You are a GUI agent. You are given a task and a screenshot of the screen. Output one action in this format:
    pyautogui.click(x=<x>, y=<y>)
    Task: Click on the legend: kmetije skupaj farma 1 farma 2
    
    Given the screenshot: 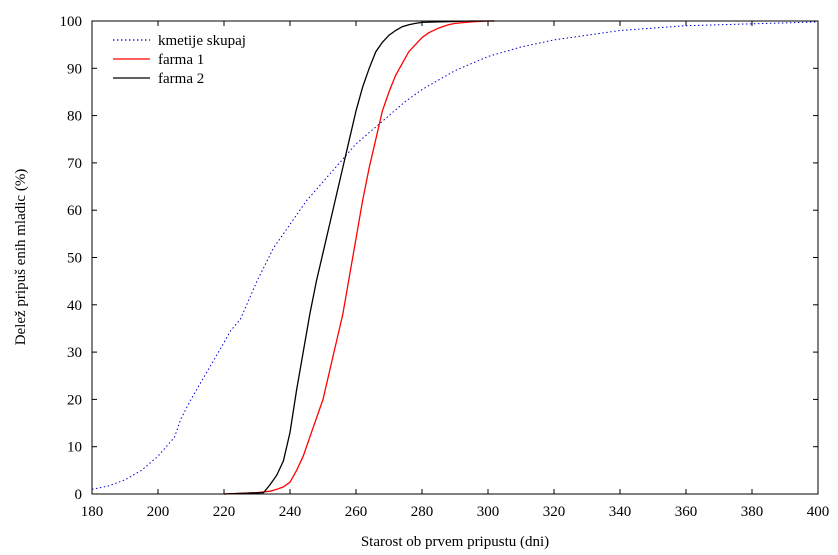 What is the action you would take?
    pyautogui.click(x=179, y=60)
    